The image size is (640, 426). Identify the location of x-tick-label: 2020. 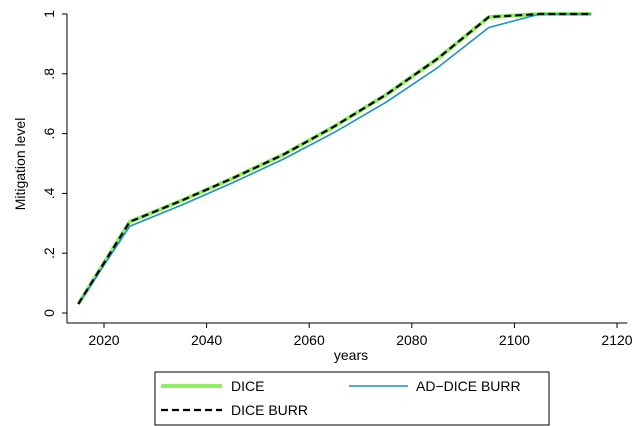
(103, 340).